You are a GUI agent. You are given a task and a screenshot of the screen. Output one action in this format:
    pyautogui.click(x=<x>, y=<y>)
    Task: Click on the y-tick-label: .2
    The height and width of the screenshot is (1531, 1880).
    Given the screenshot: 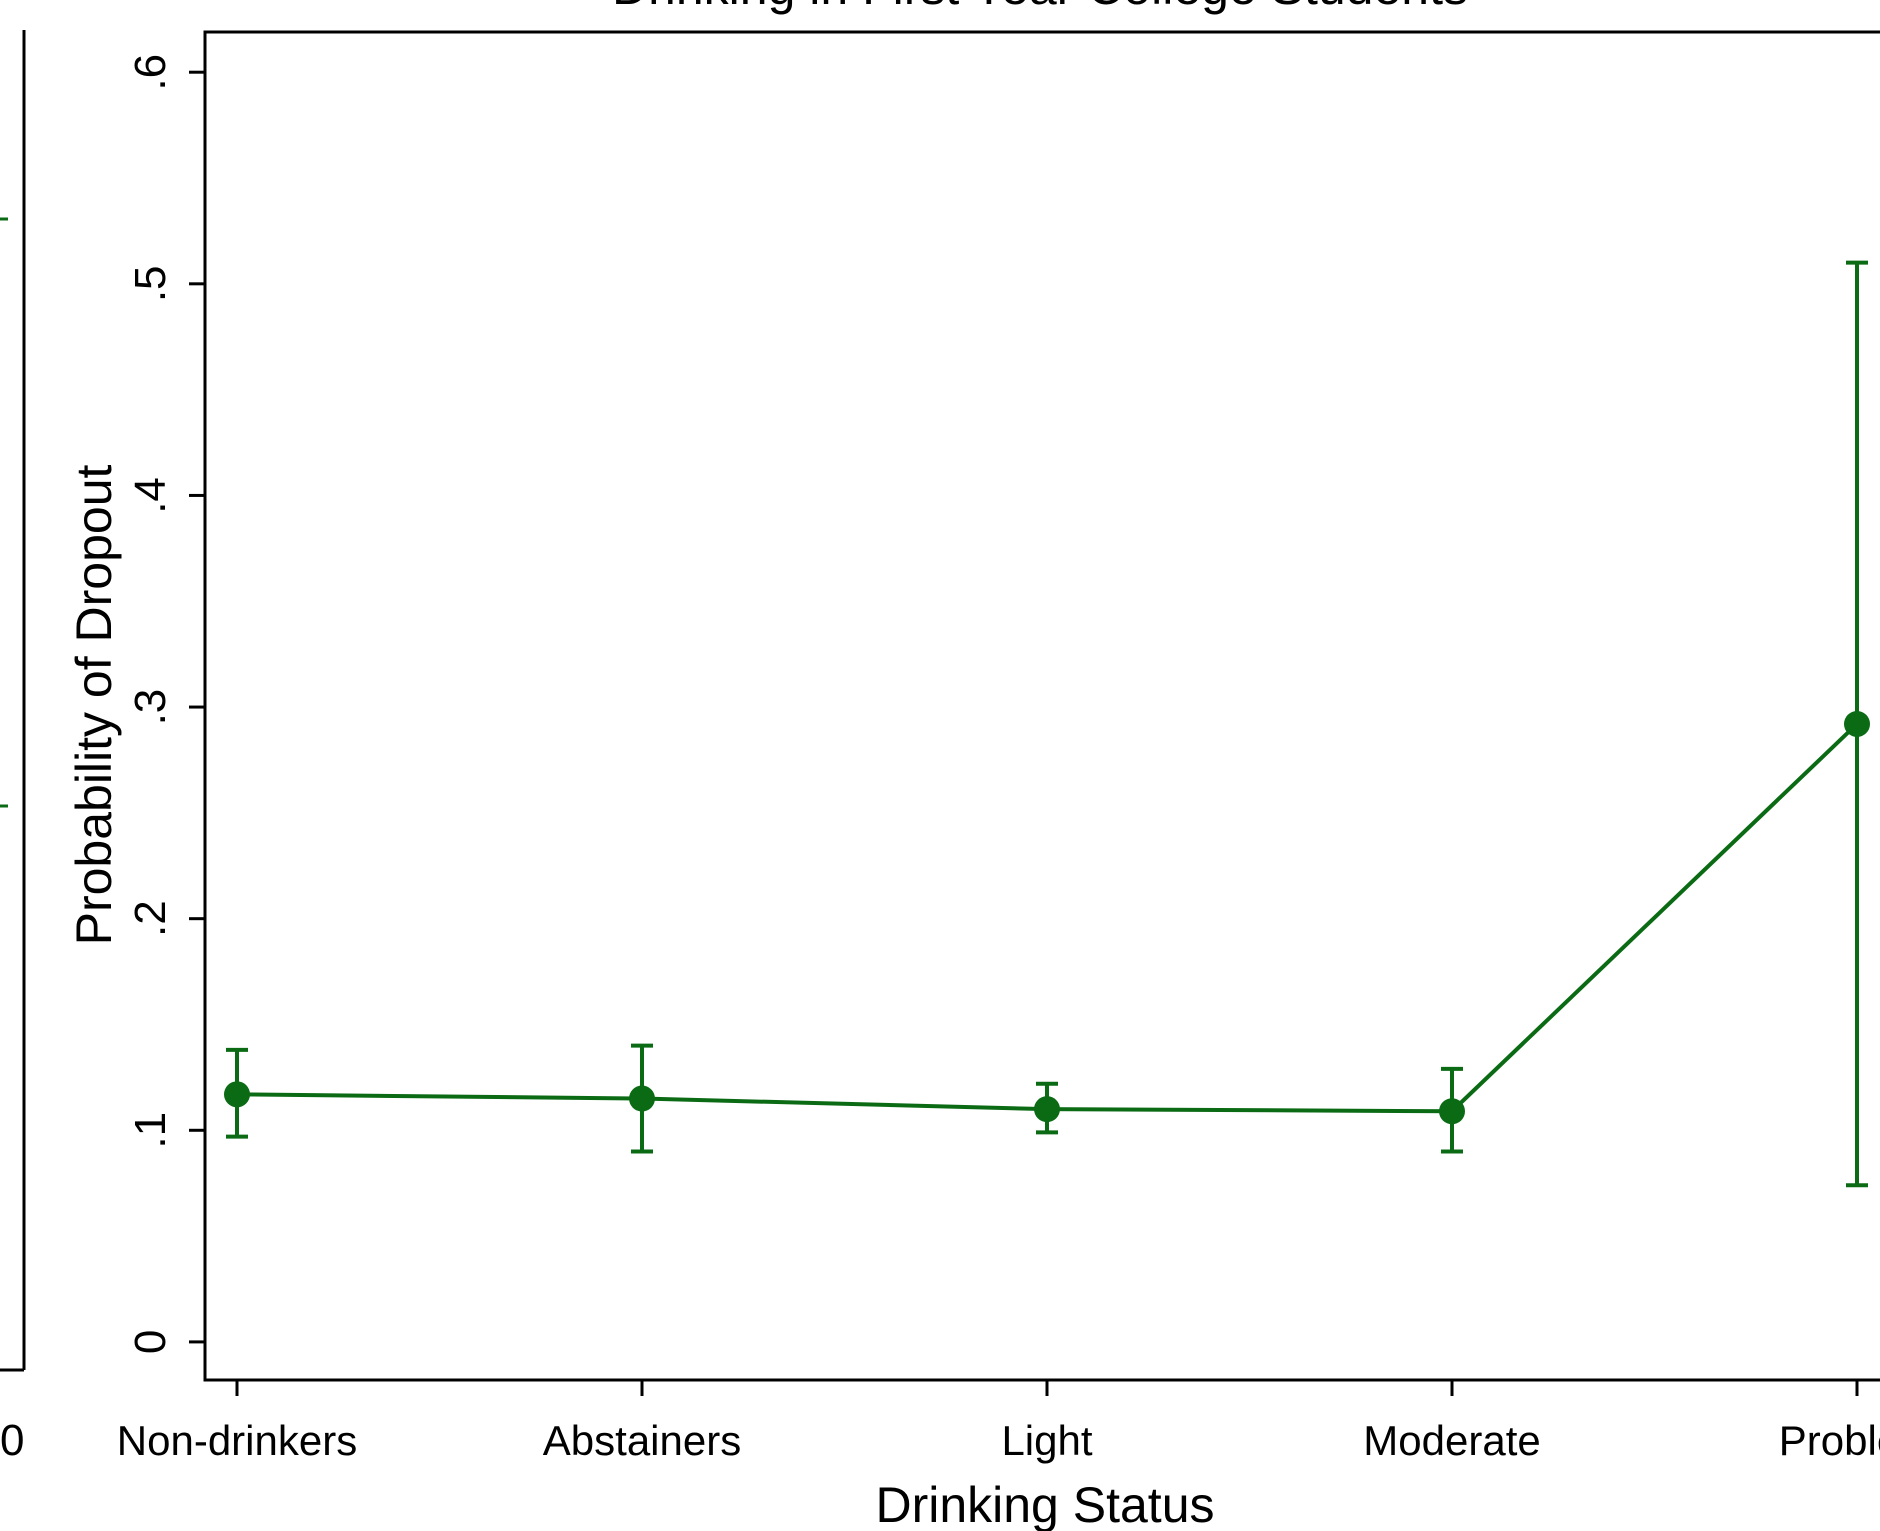 What is the action you would take?
    pyautogui.click(x=150, y=918)
    